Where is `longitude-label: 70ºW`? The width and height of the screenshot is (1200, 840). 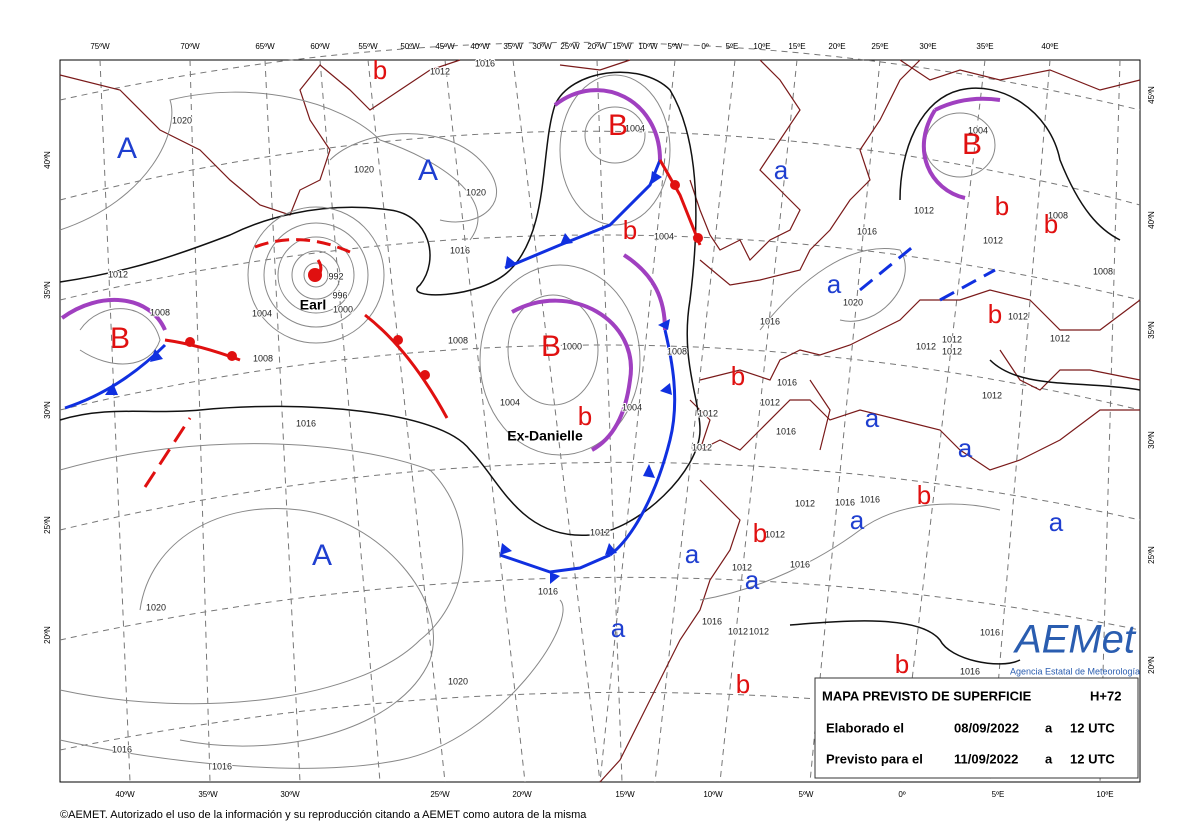 longitude-label: 70ºW is located at coordinates (190, 46).